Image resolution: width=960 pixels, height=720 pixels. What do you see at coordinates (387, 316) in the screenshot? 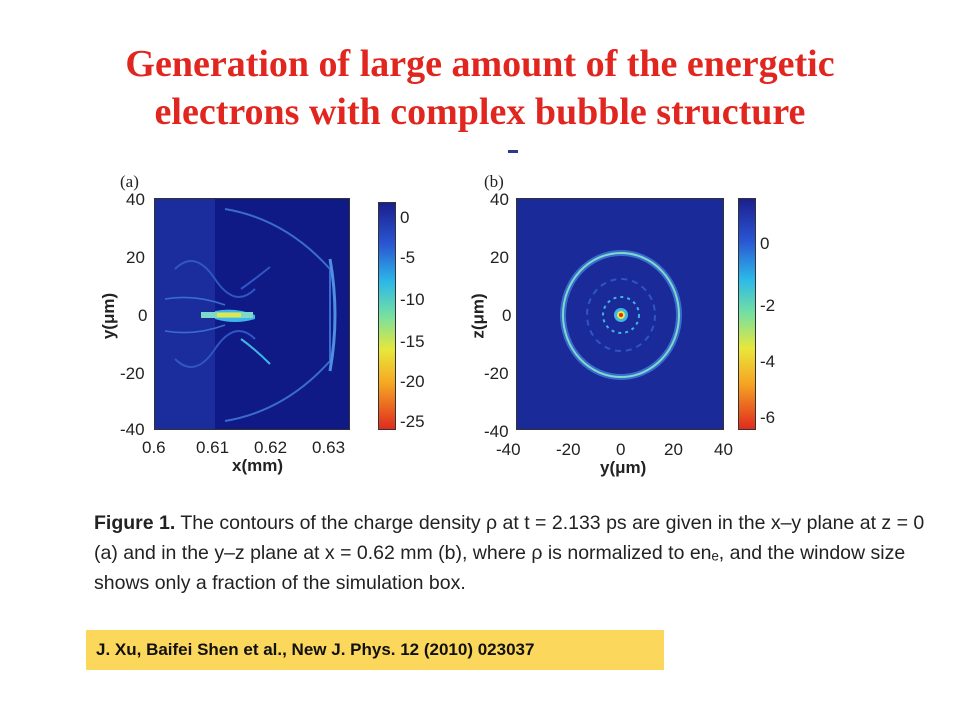
I see `panel-a-colorbar` at bounding box center [387, 316].